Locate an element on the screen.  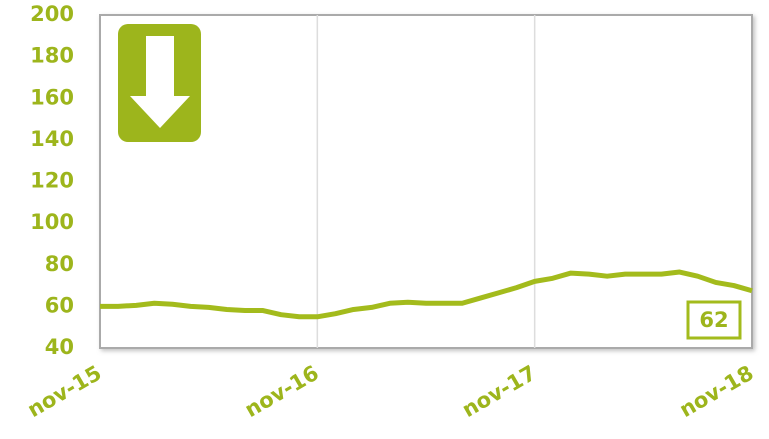
y-tick-label: 140 is located at coordinates (52, 139).